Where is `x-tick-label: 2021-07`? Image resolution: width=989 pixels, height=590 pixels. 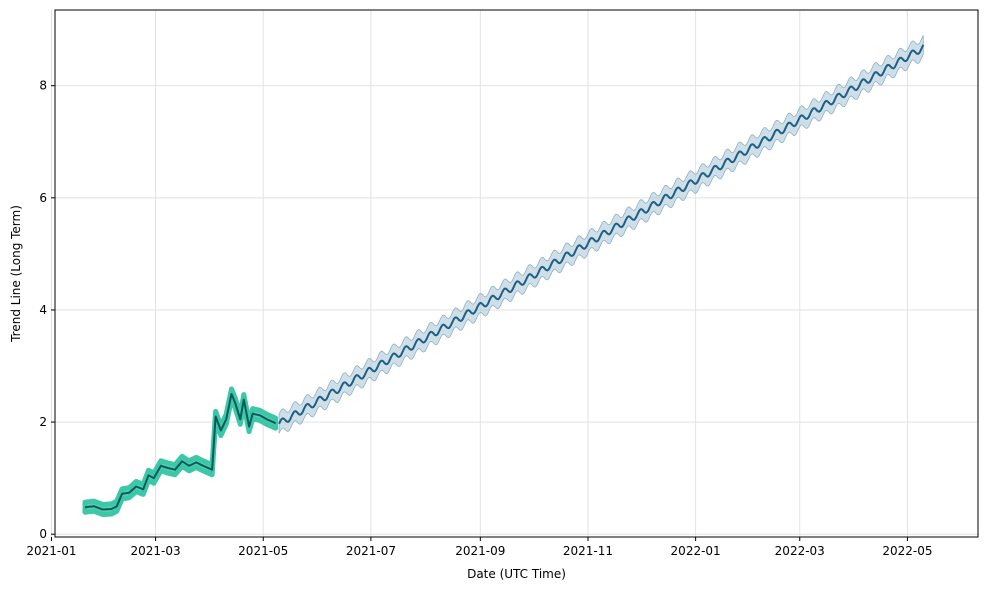
x-tick-label: 2021-07 is located at coordinates (371, 551).